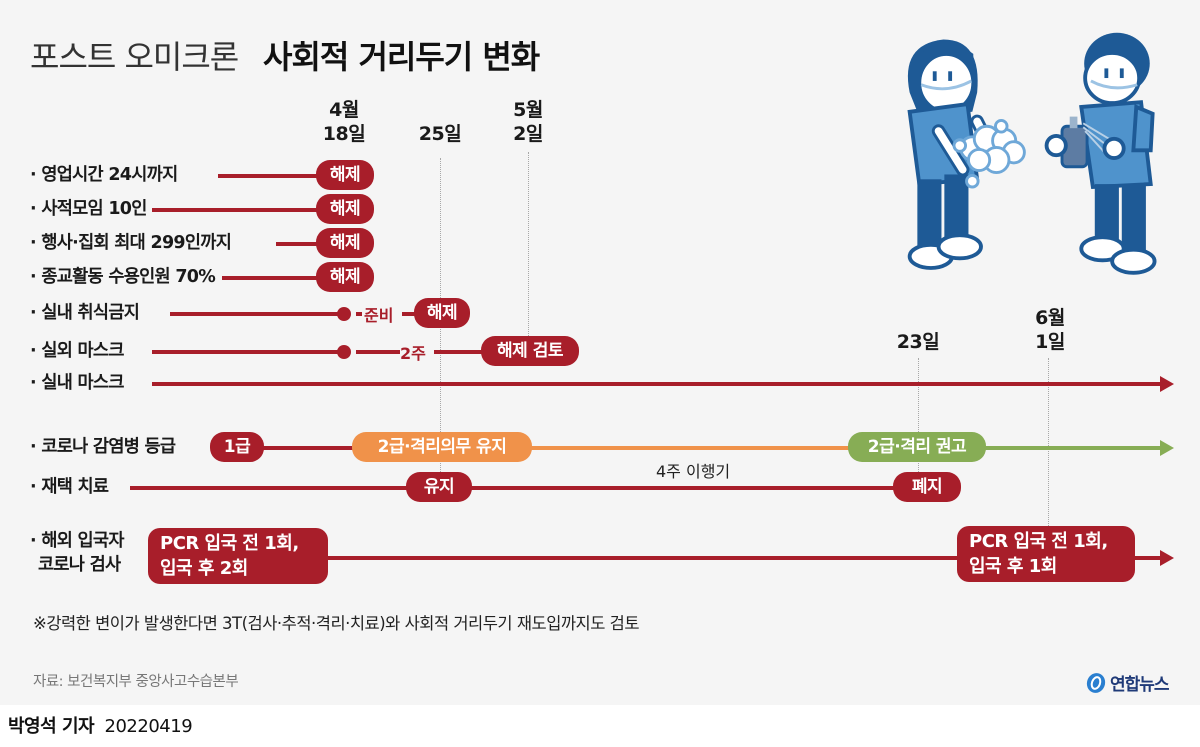 The width and height of the screenshot is (1200, 747). I want to click on row-label-overseas-arrivals: · 해외 입국자, so click(77, 541).